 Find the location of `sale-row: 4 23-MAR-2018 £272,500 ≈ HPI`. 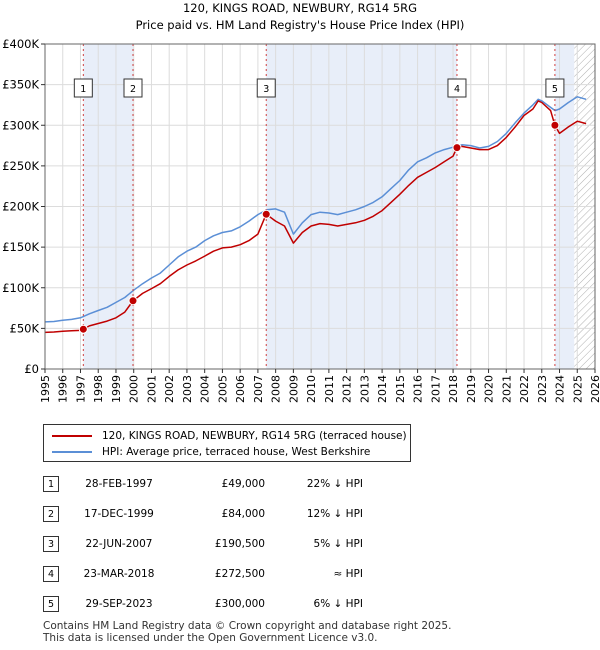

sale-row: 4 23-MAR-2018 £272,500 ≈ HPI is located at coordinates (213, 575).